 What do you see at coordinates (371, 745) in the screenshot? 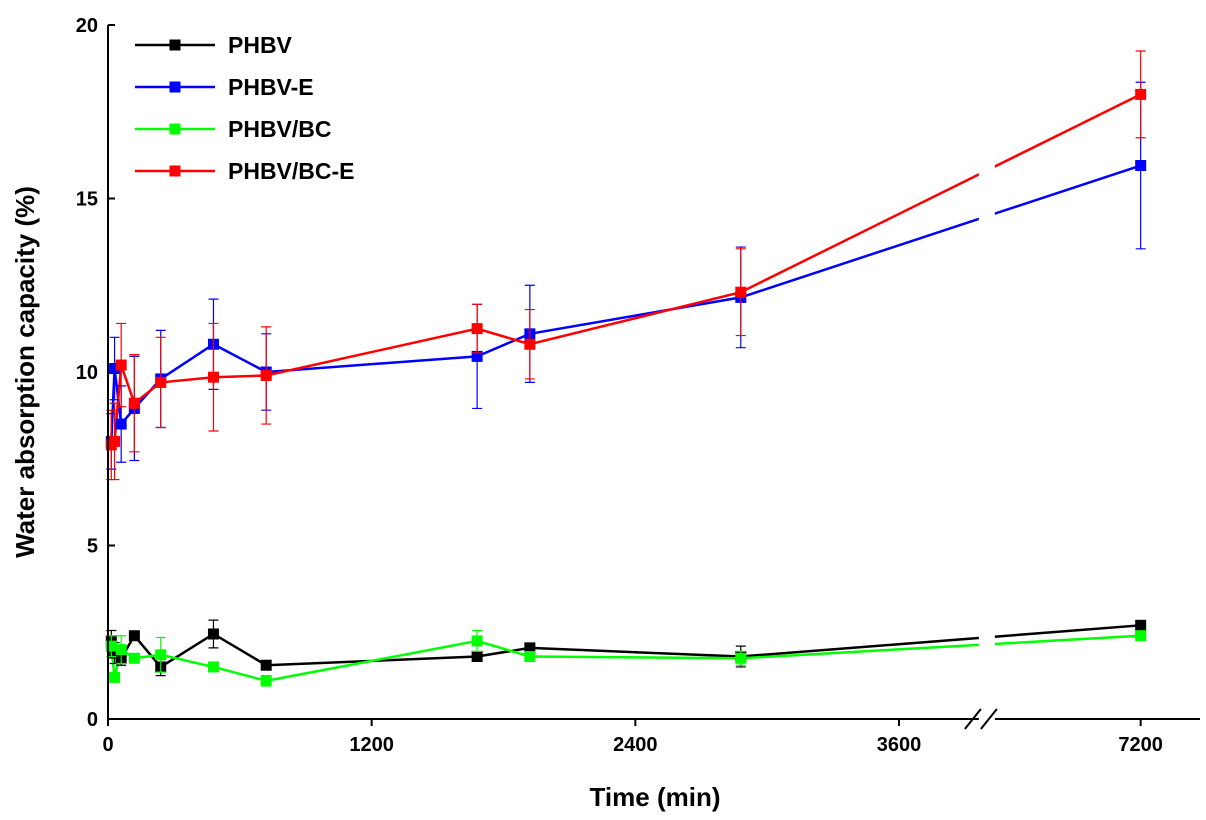
I see `x-tick-label: 1200` at bounding box center [371, 745].